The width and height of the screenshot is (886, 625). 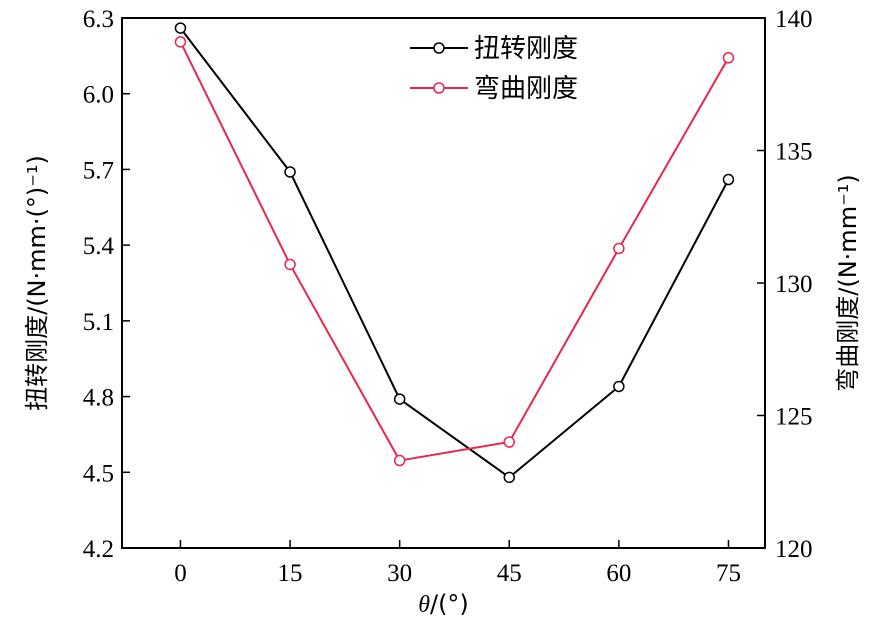 I want to click on right-y-axis-label: 弯曲刚度/(N·mm⁻¹), so click(x=848, y=282).